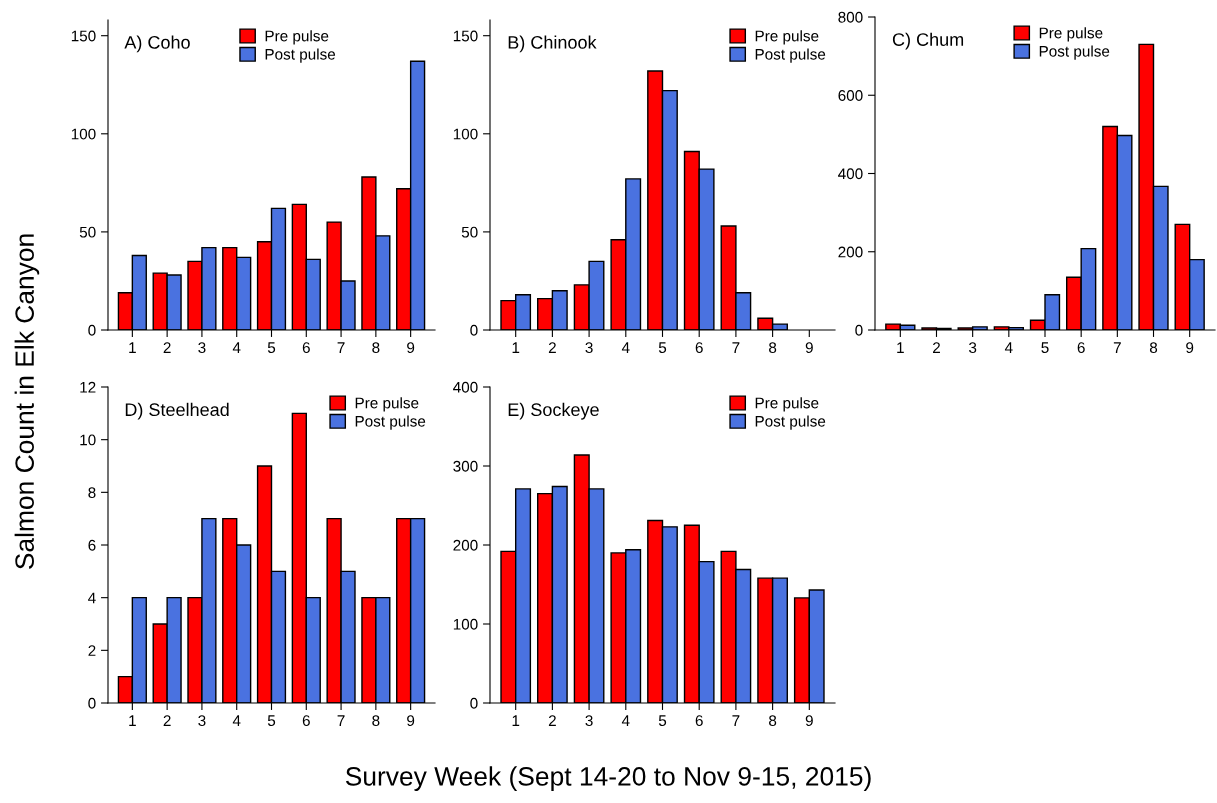 Image resolution: width=1217 pixels, height=803 pixels. I want to click on x-axis-title: Survey Week (Sept 14-20 to Nov 9-15, 2015), so click(608, 778).